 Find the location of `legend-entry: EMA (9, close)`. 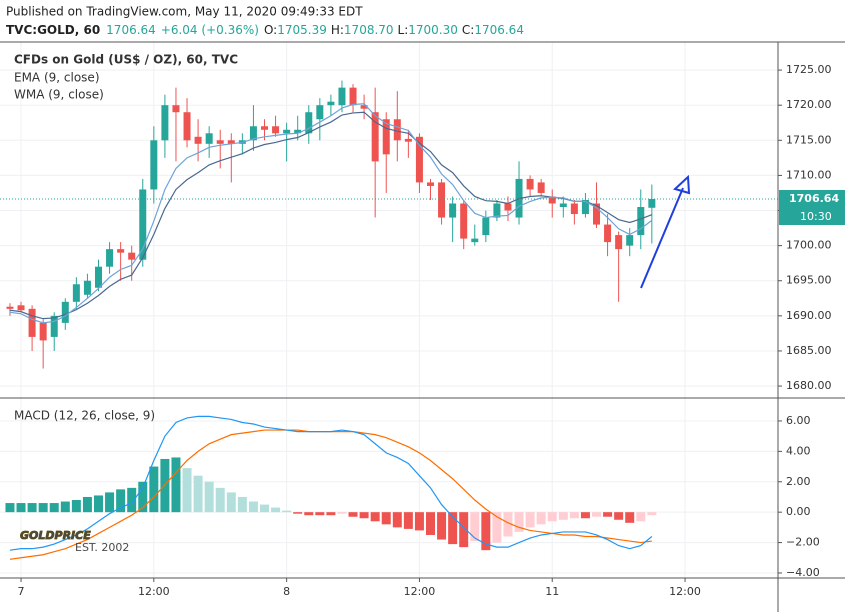

legend-entry: EMA (9, close) is located at coordinates (57, 78).